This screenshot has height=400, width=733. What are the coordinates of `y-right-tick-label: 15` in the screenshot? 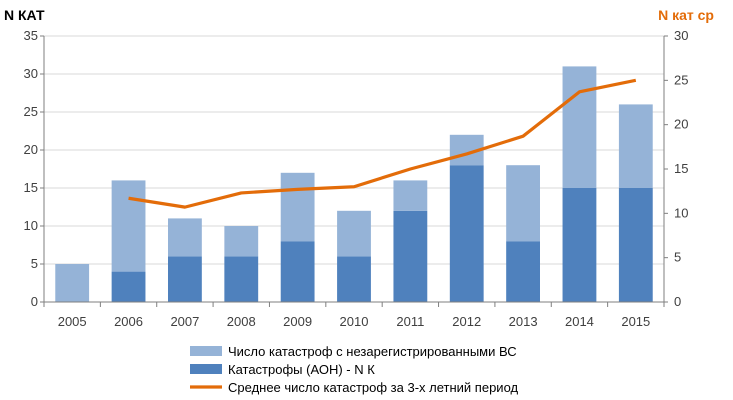 It's located at (681, 168).